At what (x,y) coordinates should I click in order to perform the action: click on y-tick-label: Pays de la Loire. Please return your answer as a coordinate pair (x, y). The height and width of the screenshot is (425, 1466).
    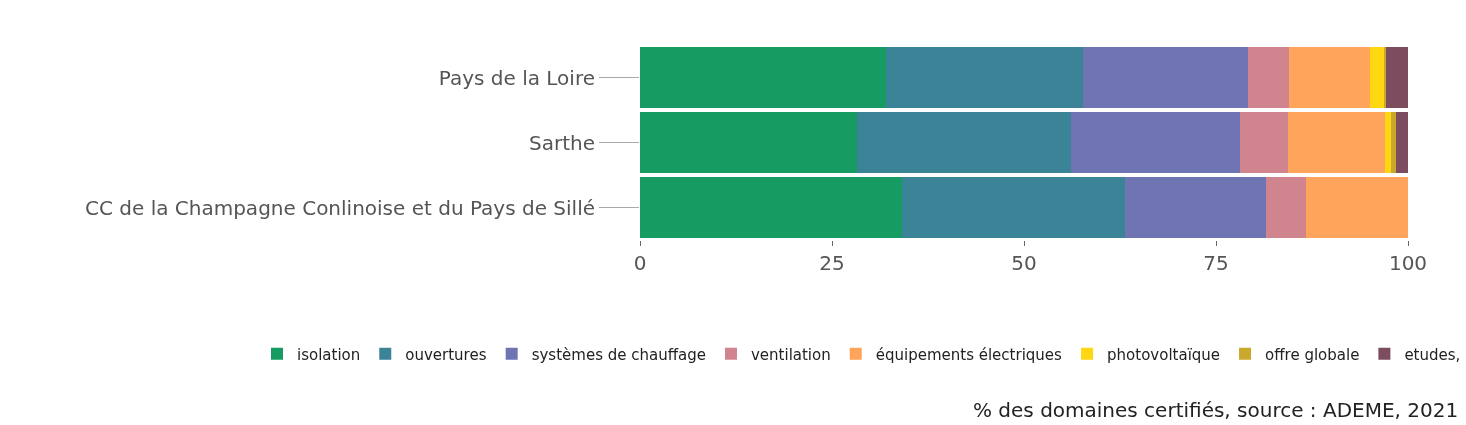
    Looking at the image, I should click on (516, 77).